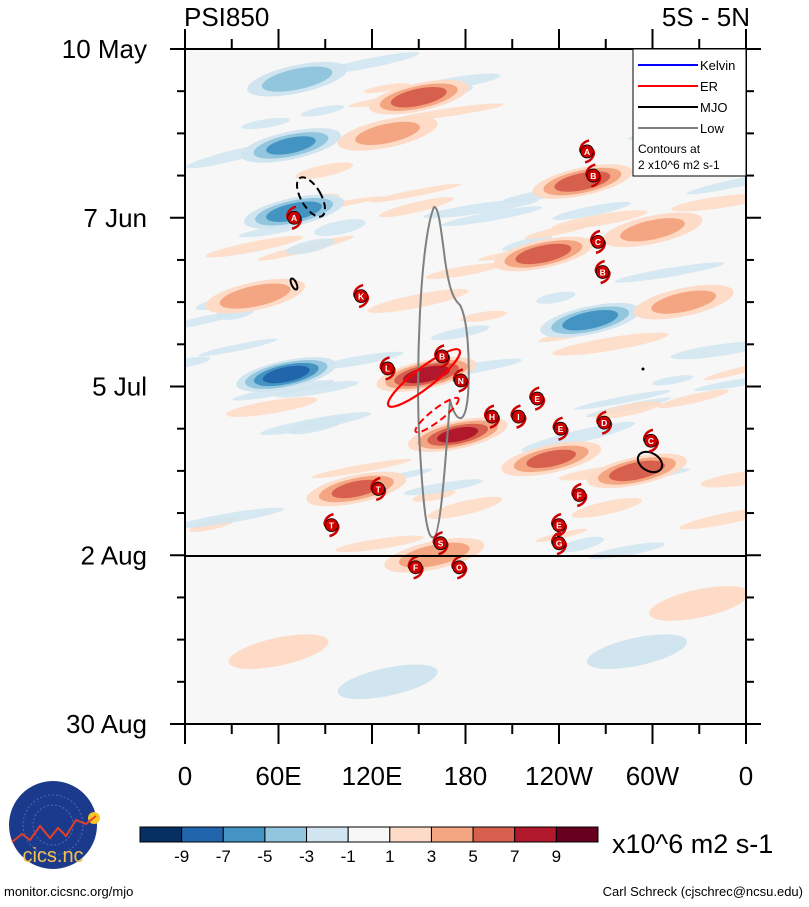 This screenshot has height=907, width=809. I want to click on chart-title-left: PSI850, so click(226, 17).